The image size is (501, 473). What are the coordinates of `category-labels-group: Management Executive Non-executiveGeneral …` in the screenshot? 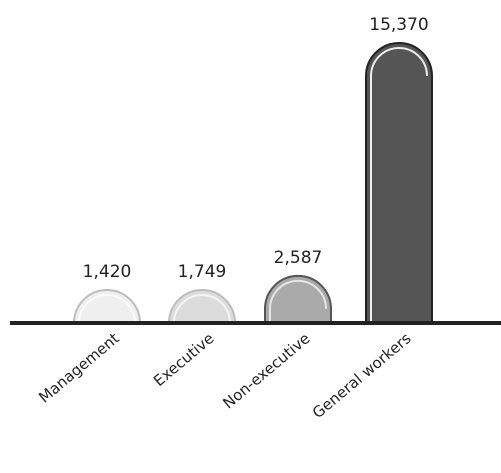 It's located at (224, 375).